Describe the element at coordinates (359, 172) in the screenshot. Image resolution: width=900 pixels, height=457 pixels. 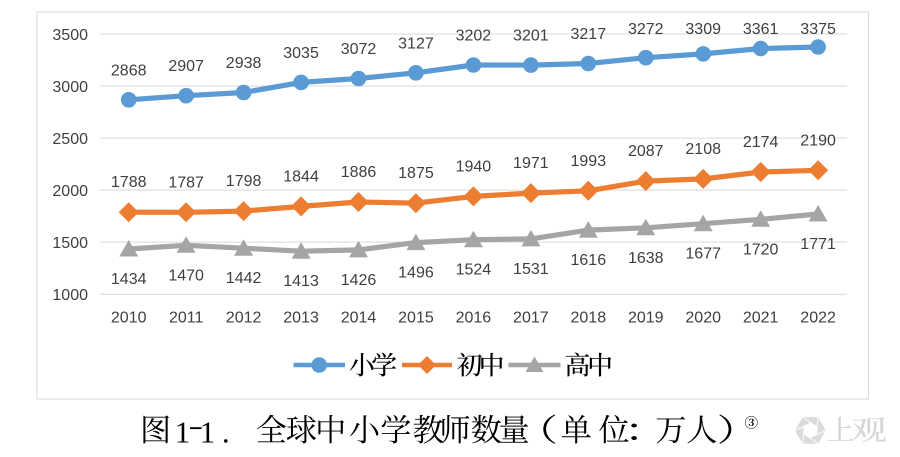
I see `svg-text: 1886` at that location.